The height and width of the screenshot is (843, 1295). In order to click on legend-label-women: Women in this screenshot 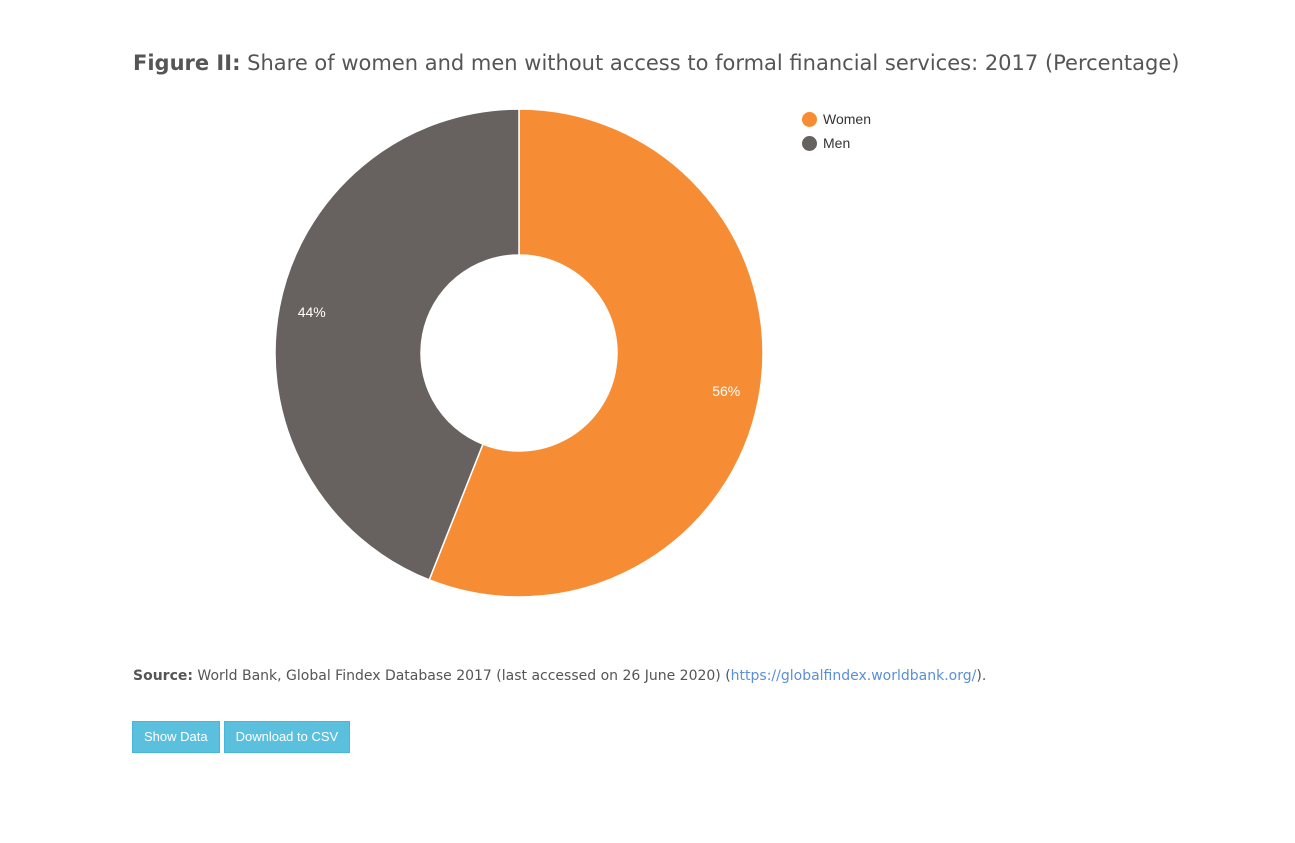, I will do `click(847, 119)`.